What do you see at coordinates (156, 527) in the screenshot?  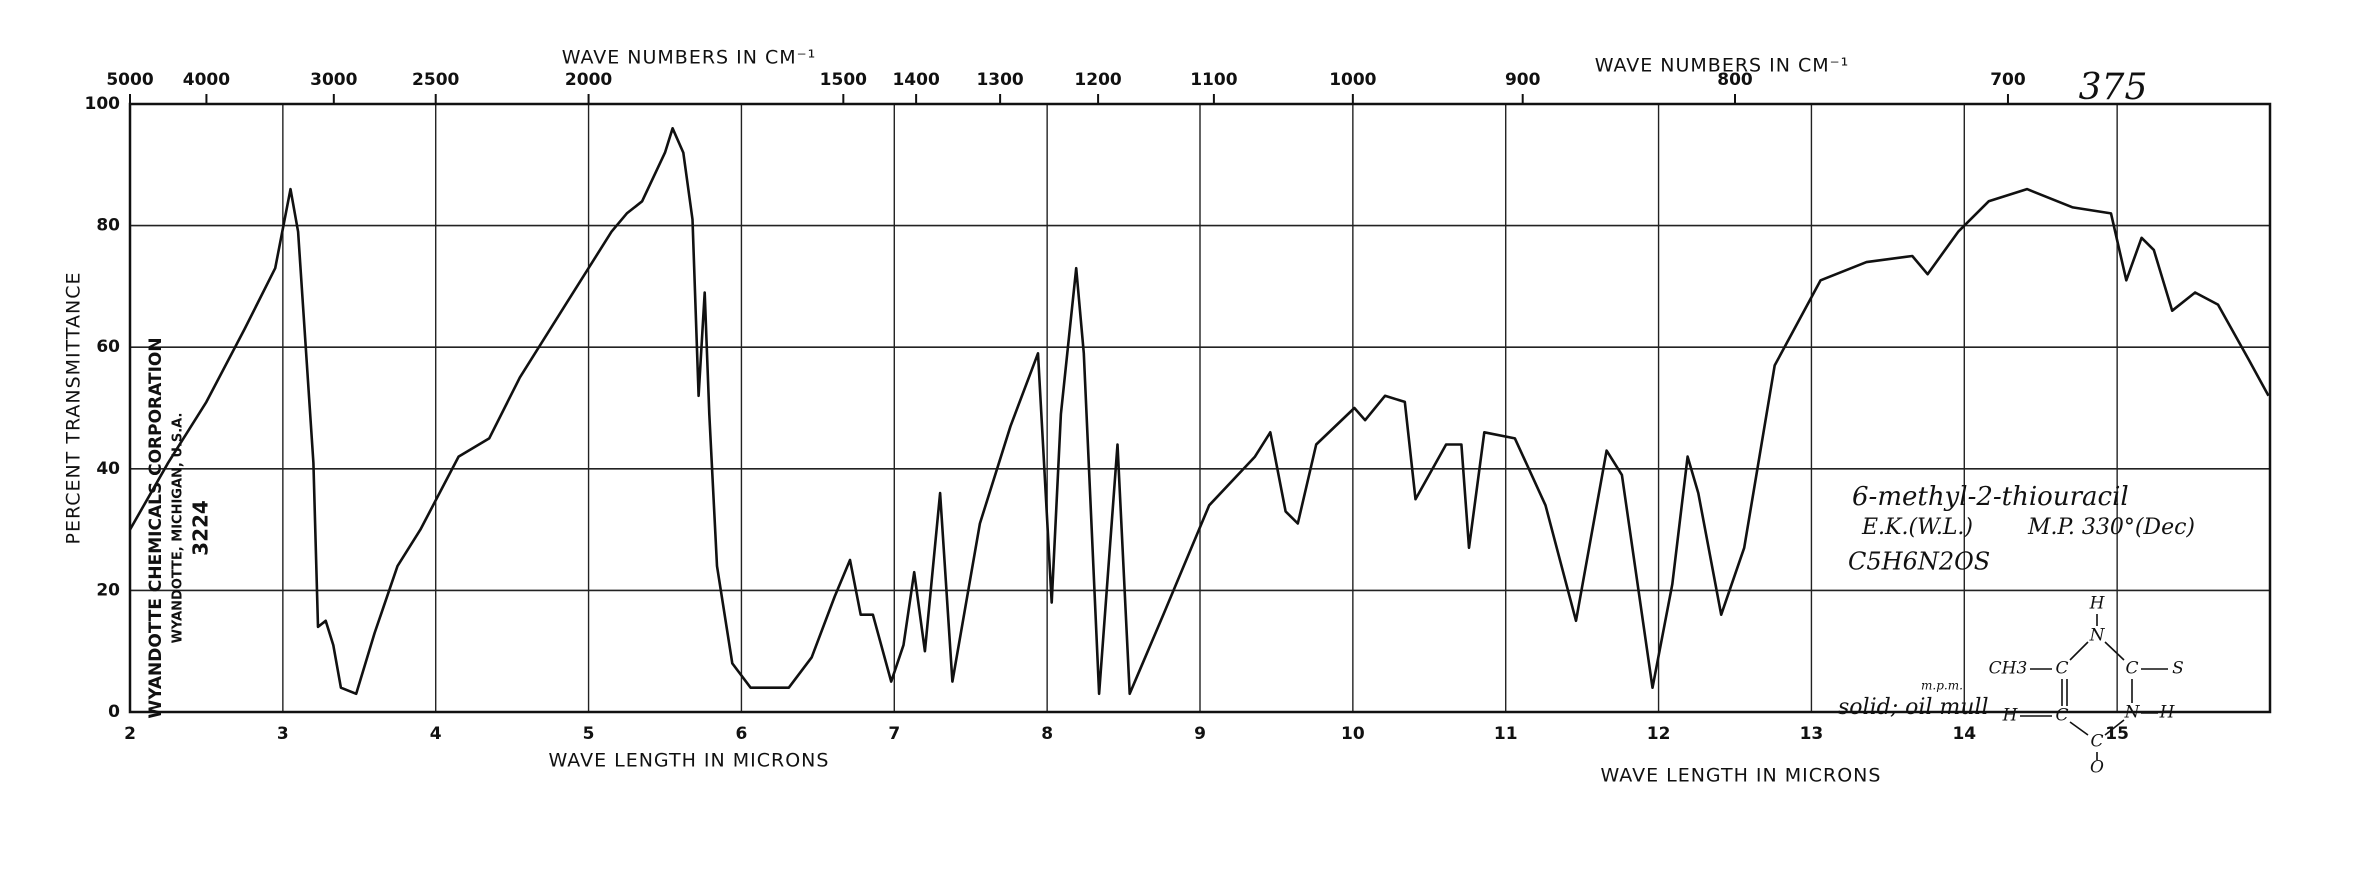 I see `maker-stamp: WYANDOTTE CHEMICALS CORPORATION` at bounding box center [156, 527].